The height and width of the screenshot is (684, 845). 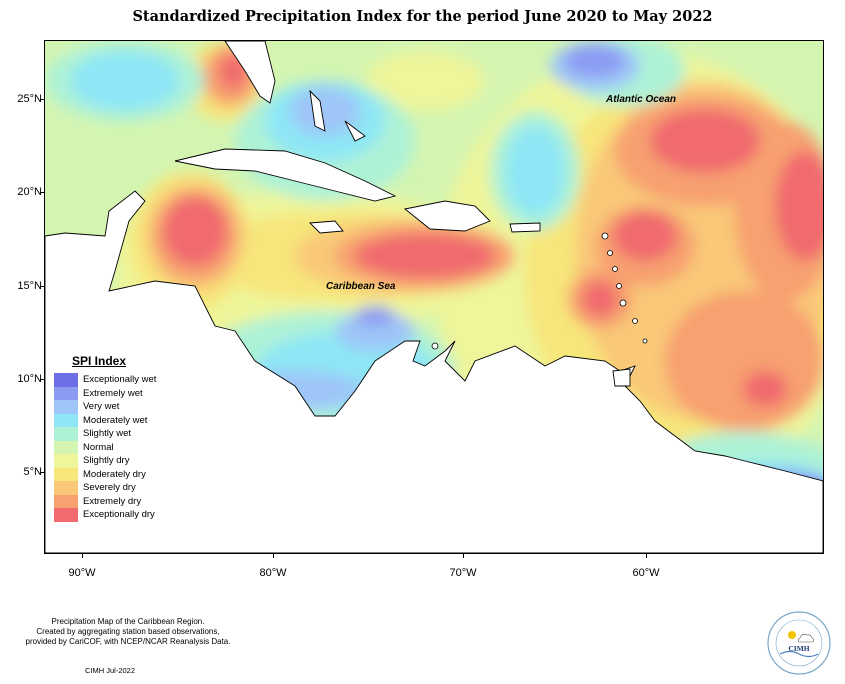 I want to click on lon-label-70: 70°W, so click(x=463, y=573).